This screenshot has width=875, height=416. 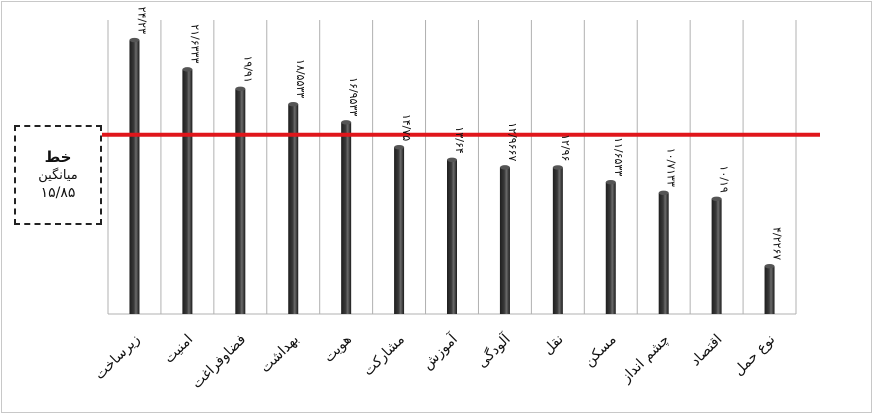 What do you see at coordinates (219, 362) in the screenshot?
I see `category-label: فضاوفراغت` at bounding box center [219, 362].